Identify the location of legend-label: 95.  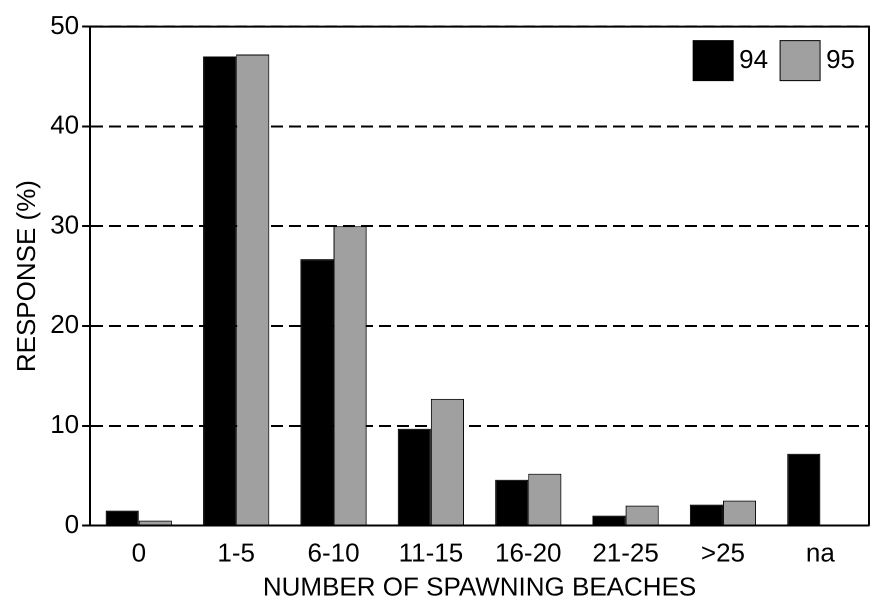
(840, 59).